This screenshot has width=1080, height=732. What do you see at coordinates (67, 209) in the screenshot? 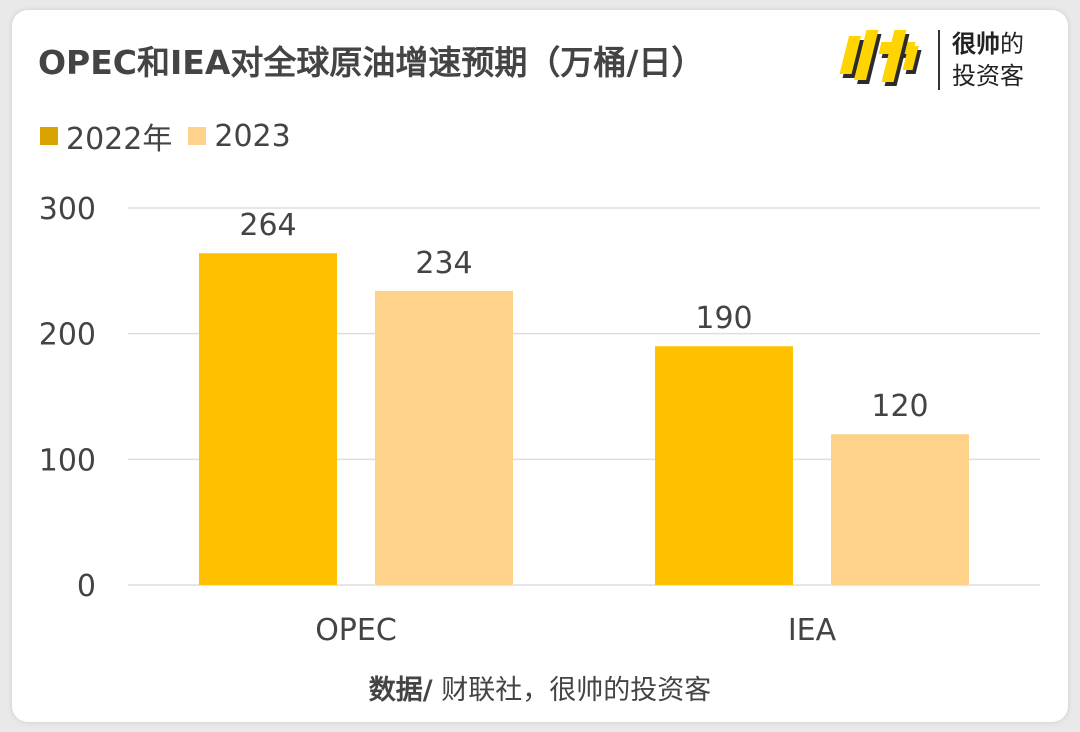
I see `y-tick-label: 300` at bounding box center [67, 209].